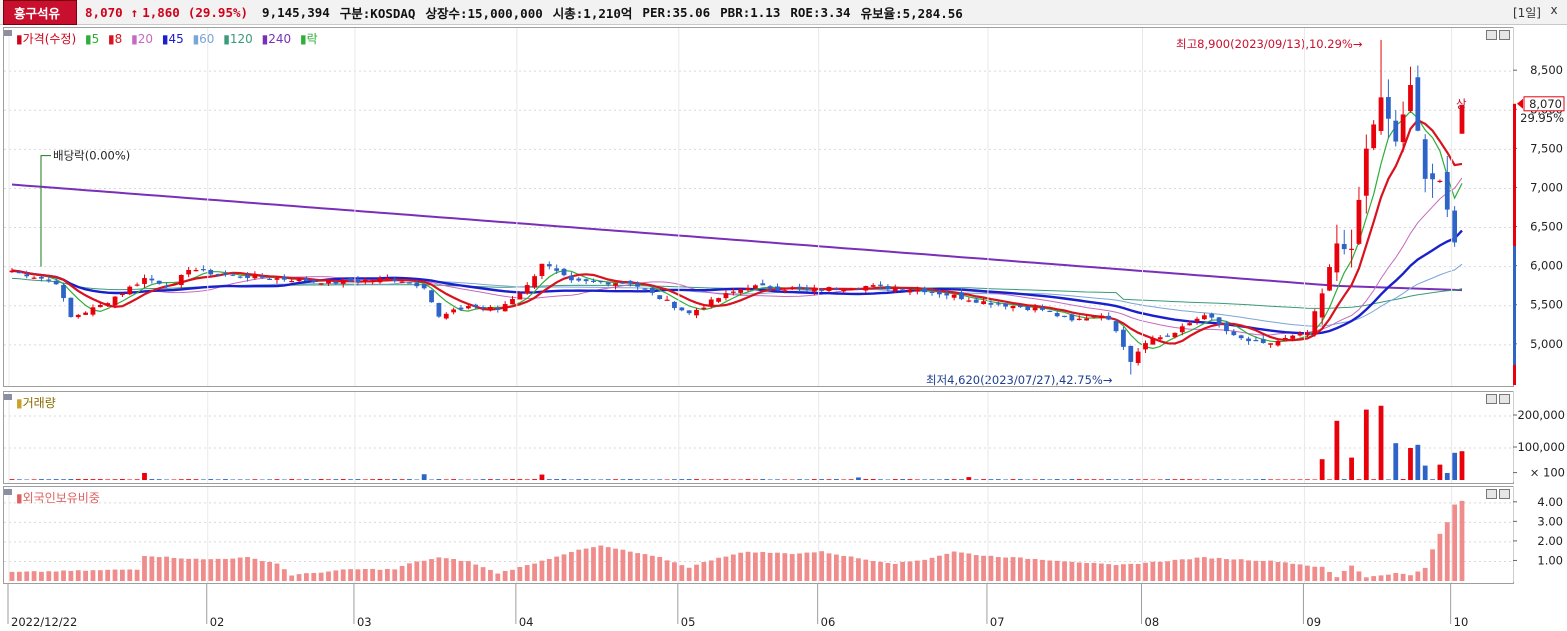 The image size is (1567, 631). I want to click on legend-ma120: ▮120, so click(238, 39).